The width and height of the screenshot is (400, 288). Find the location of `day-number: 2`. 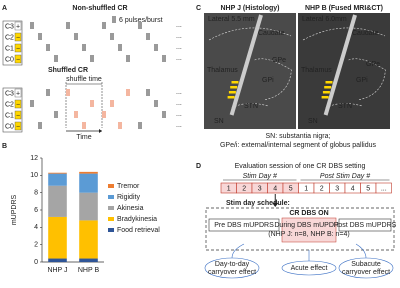

day-number: 2 is located at coordinates (244, 188).